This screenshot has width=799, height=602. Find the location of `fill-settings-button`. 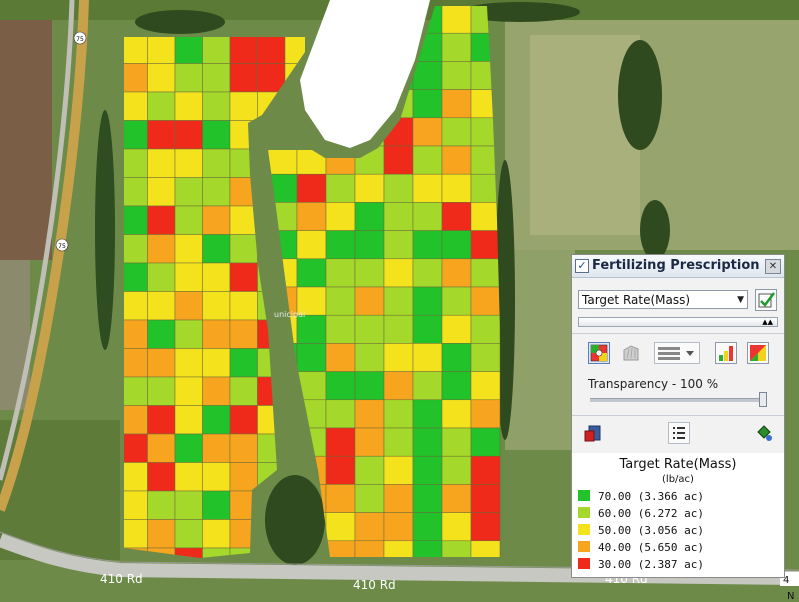

fill-settings-button is located at coordinates (764, 433).